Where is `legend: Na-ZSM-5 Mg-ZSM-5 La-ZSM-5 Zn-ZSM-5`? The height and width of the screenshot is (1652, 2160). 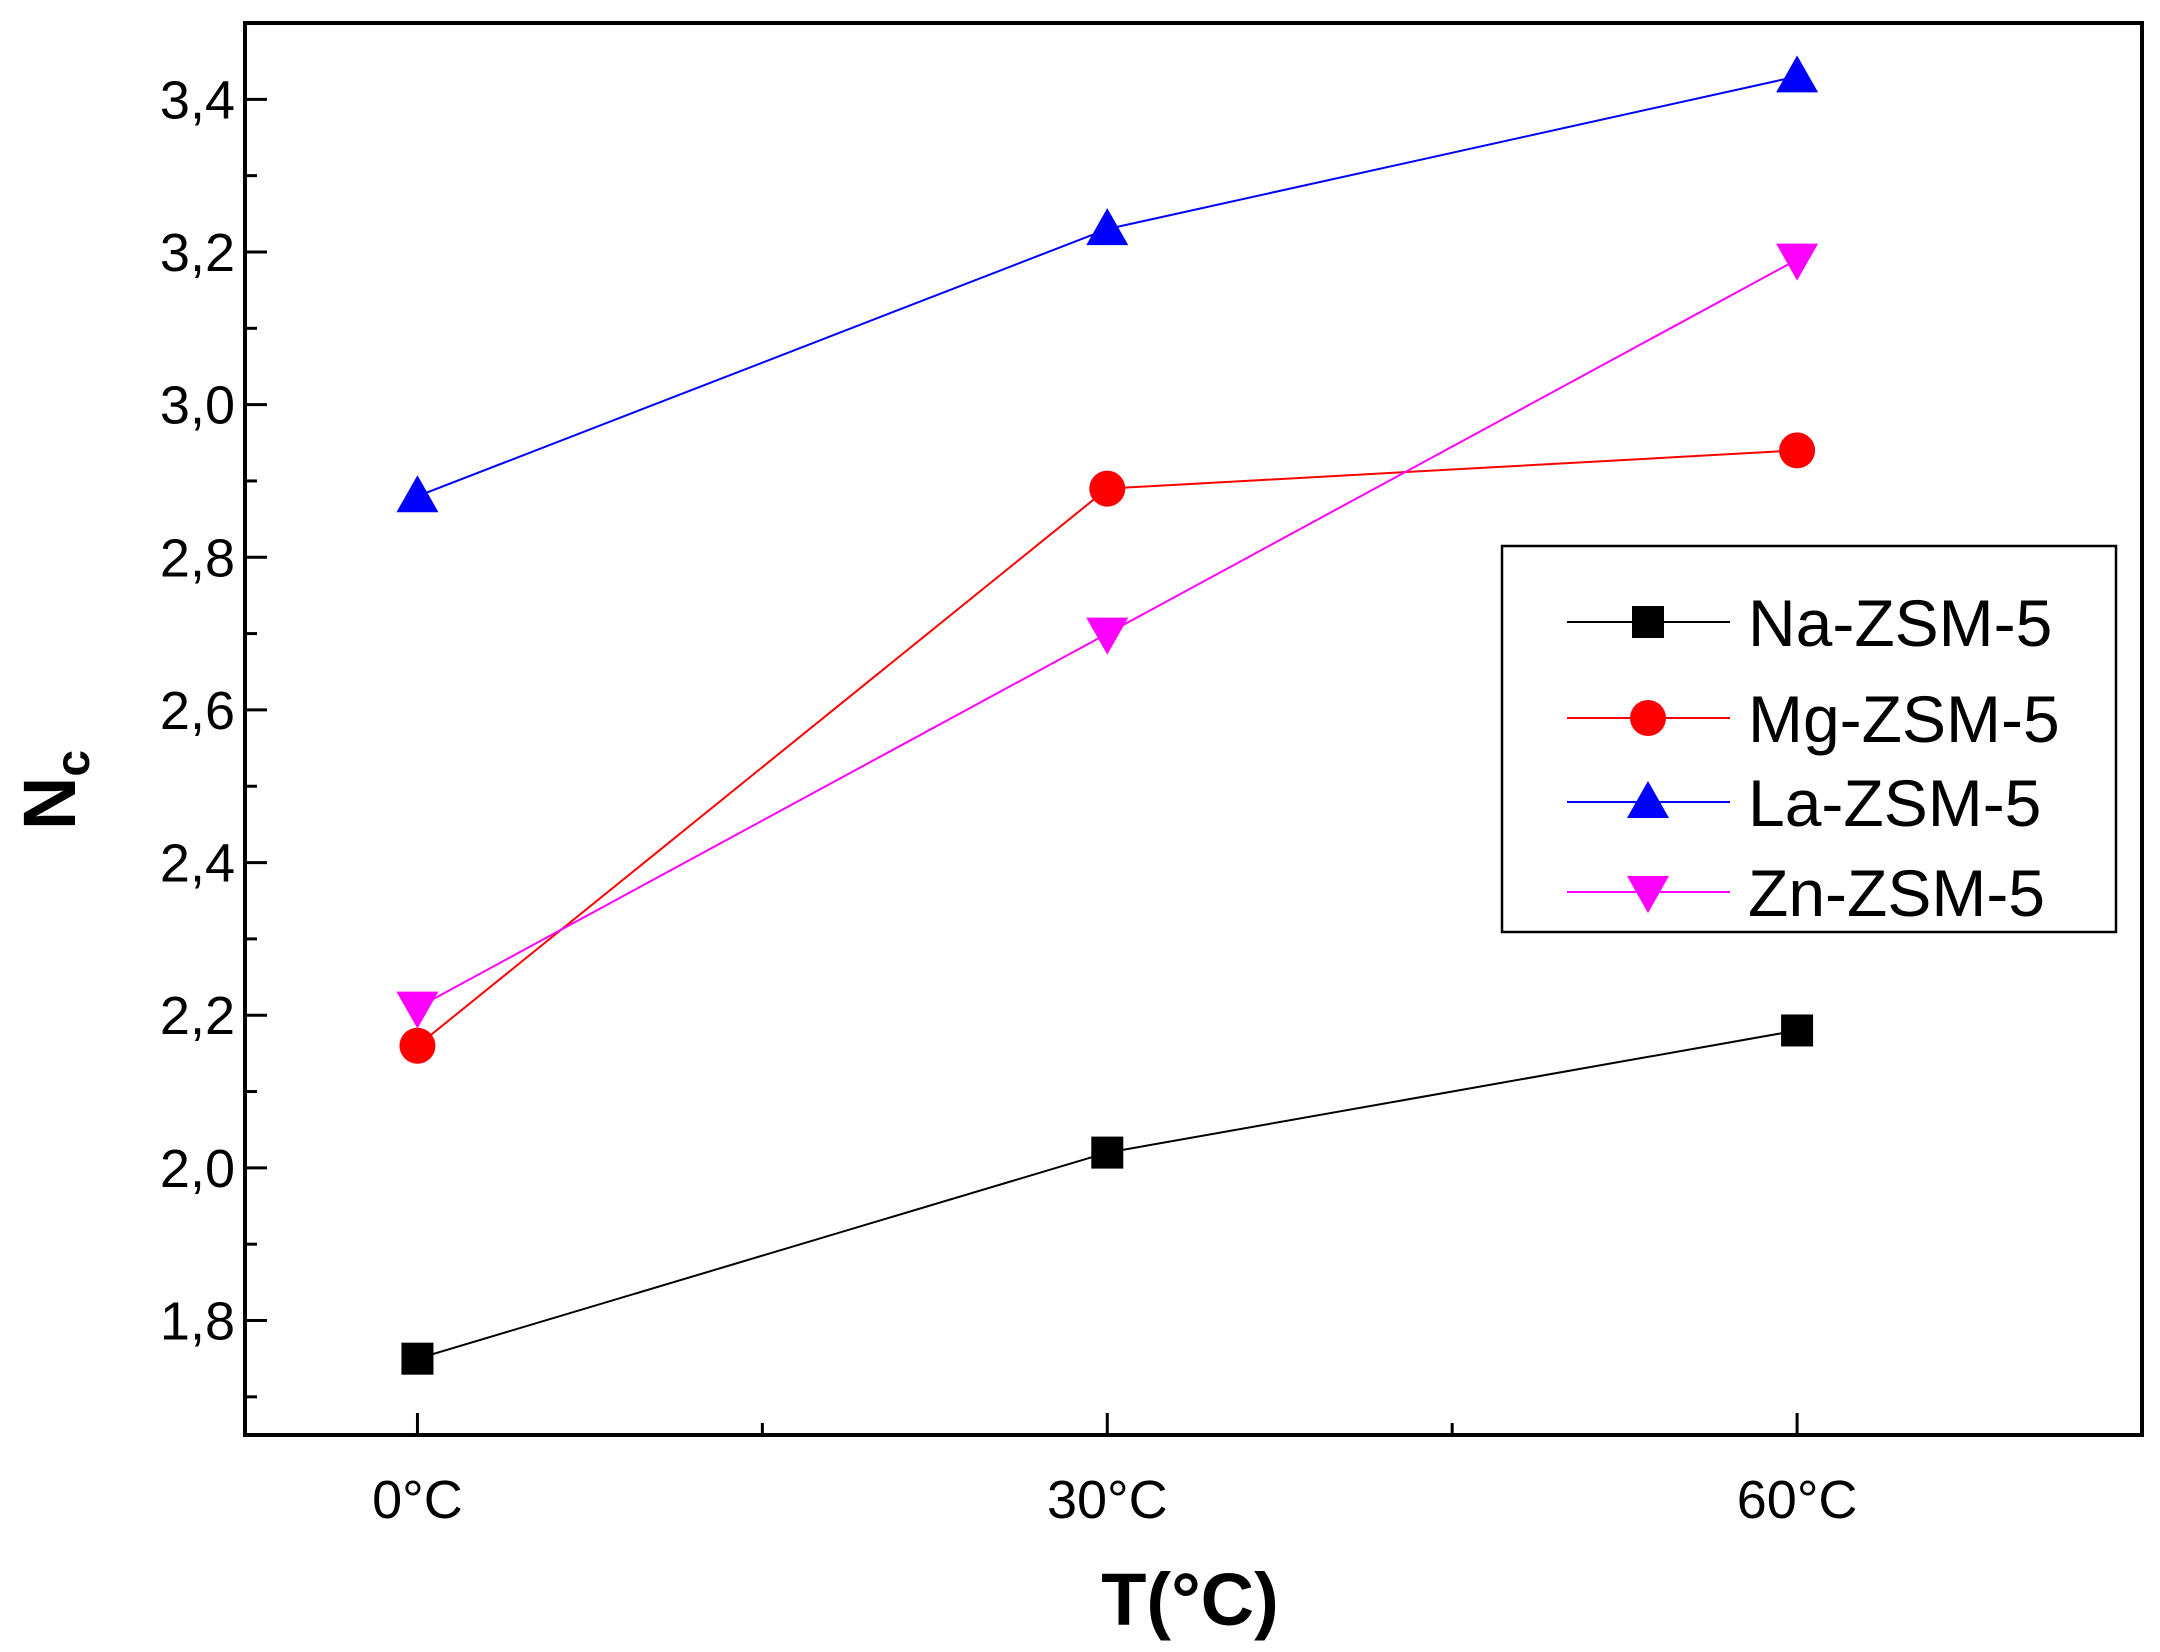
legend: Na-ZSM-5 Mg-ZSM-5 La-ZSM-5 Zn-ZSM-5 is located at coordinates (1809, 739).